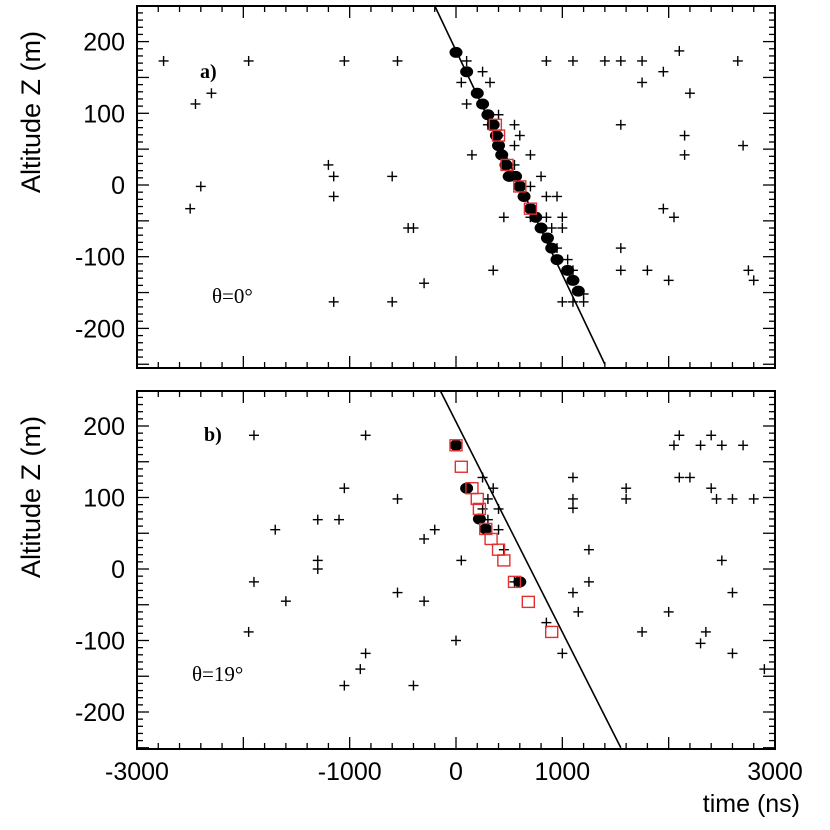  I want to click on x-tick-label: -3000, so click(137, 772).